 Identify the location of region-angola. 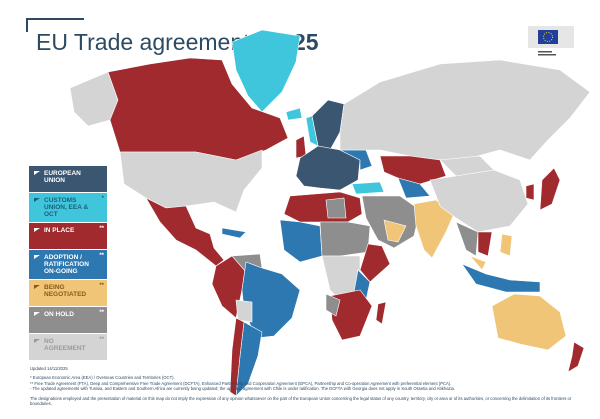
(333, 305).